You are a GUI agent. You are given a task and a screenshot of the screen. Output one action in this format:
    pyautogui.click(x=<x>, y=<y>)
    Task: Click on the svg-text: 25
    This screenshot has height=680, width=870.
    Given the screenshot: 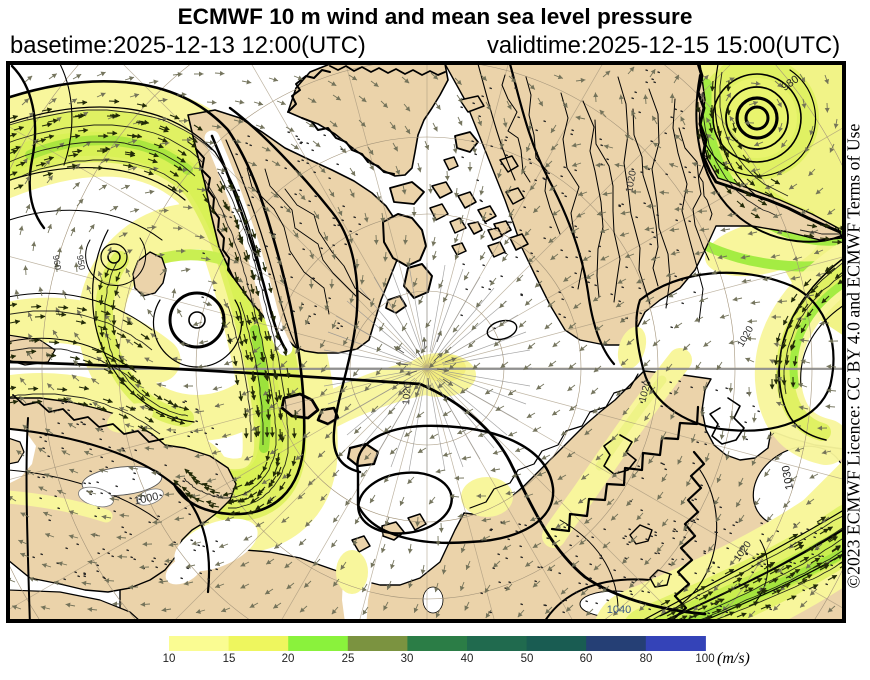 What is the action you would take?
    pyautogui.click(x=348, y=659)
    